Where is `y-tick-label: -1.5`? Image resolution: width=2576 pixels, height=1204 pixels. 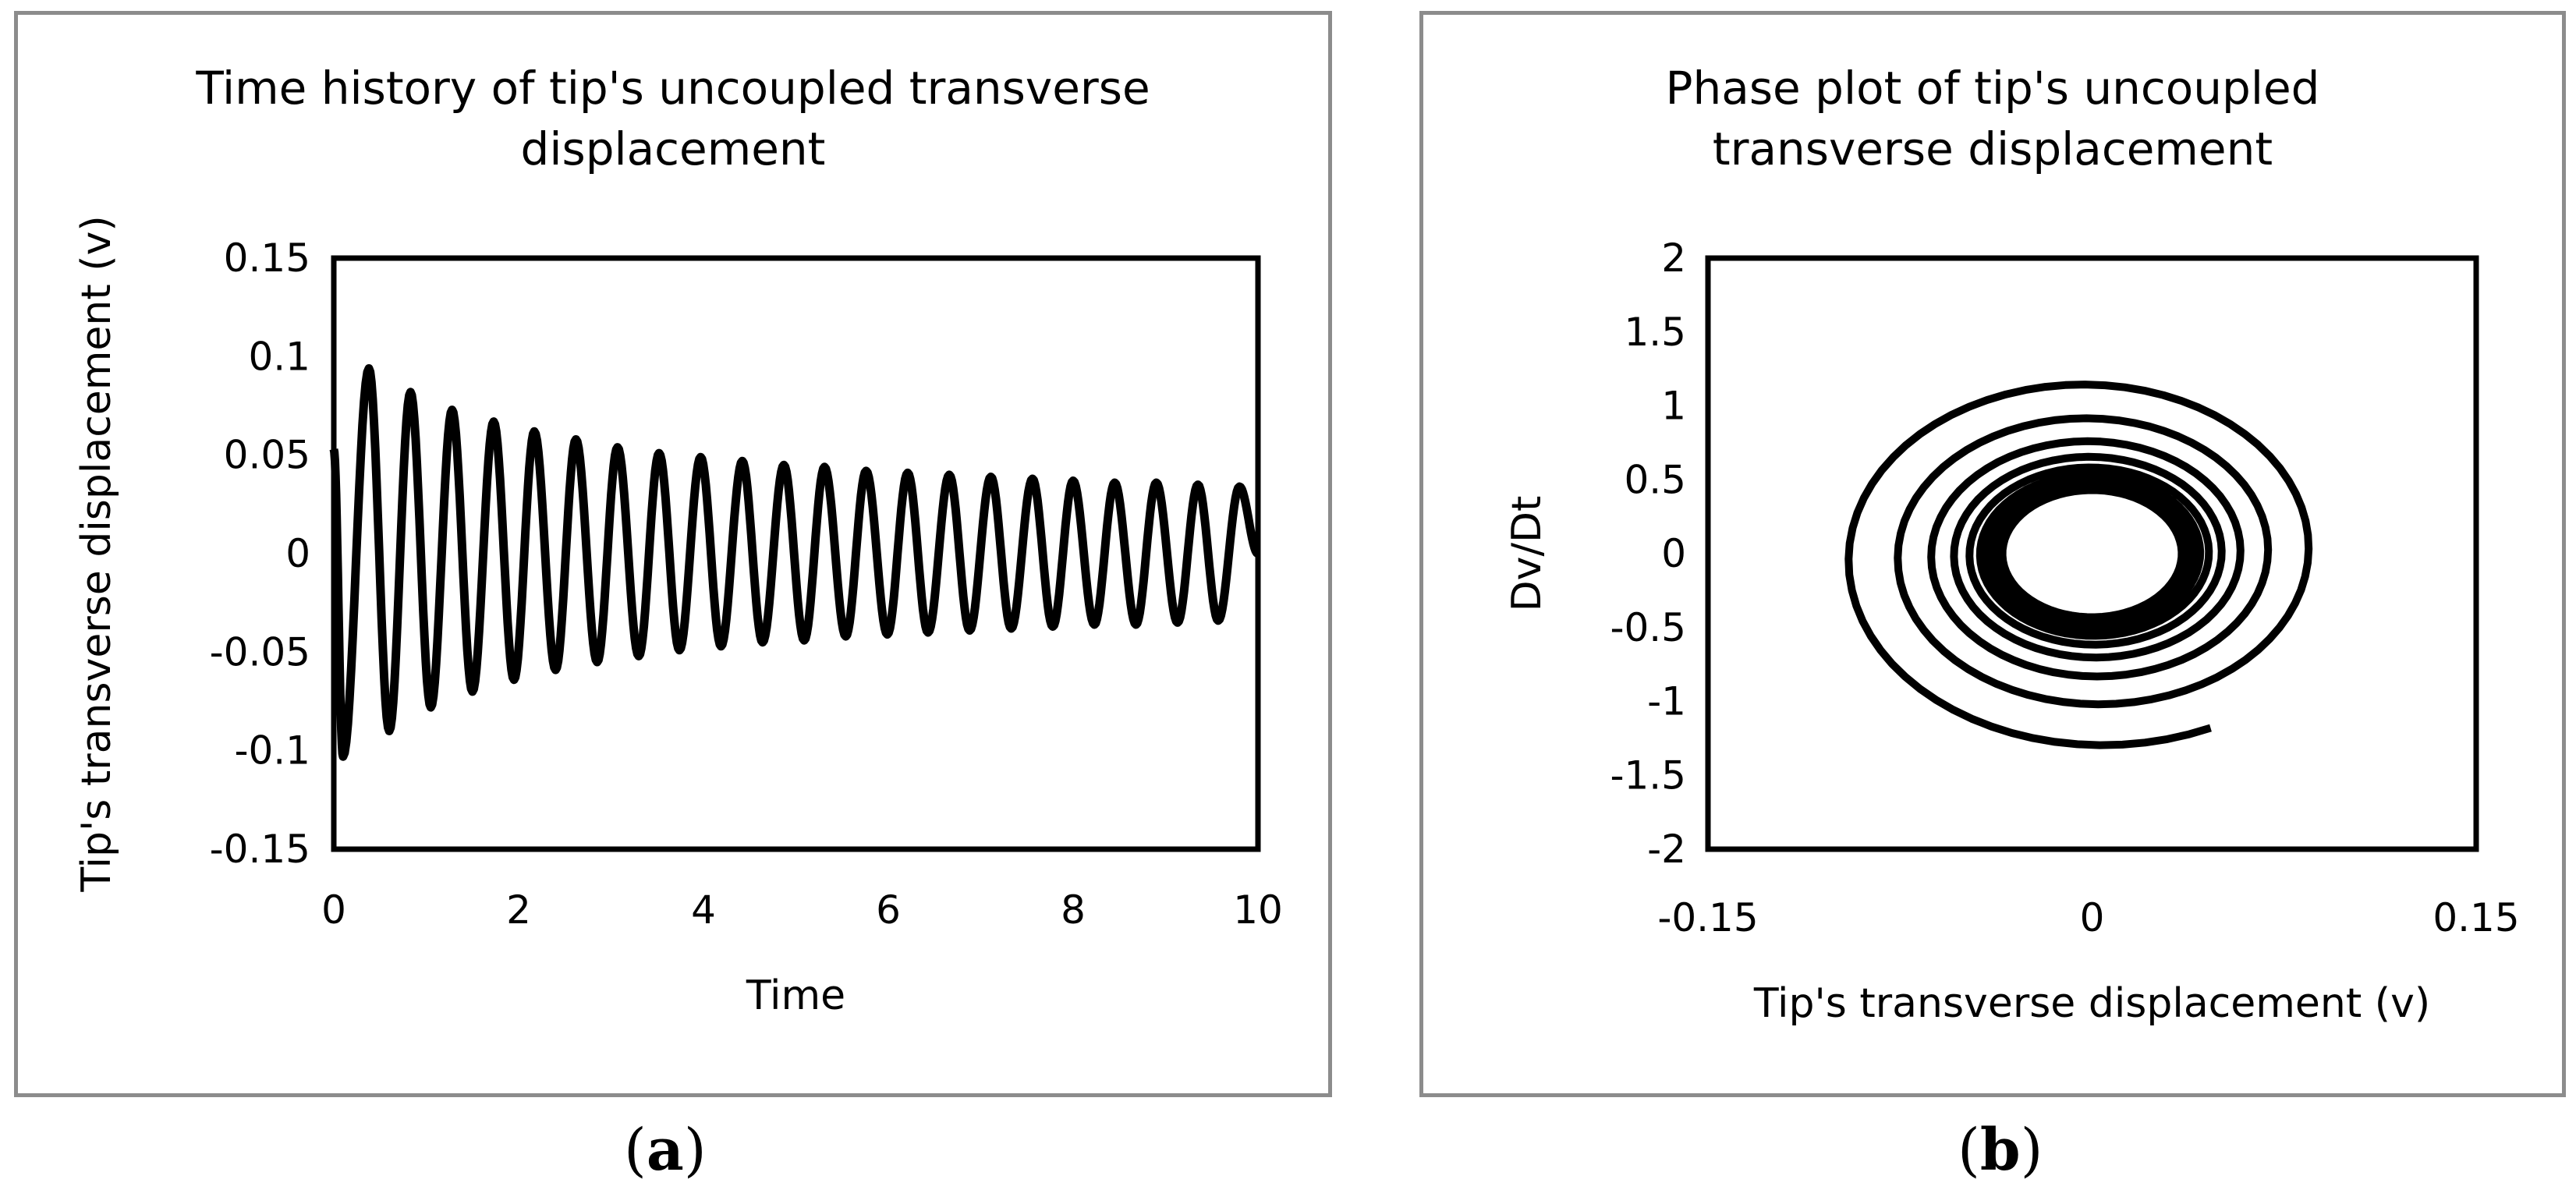 y-tick-label: -1.5 is located at coordinates (1648, 775).